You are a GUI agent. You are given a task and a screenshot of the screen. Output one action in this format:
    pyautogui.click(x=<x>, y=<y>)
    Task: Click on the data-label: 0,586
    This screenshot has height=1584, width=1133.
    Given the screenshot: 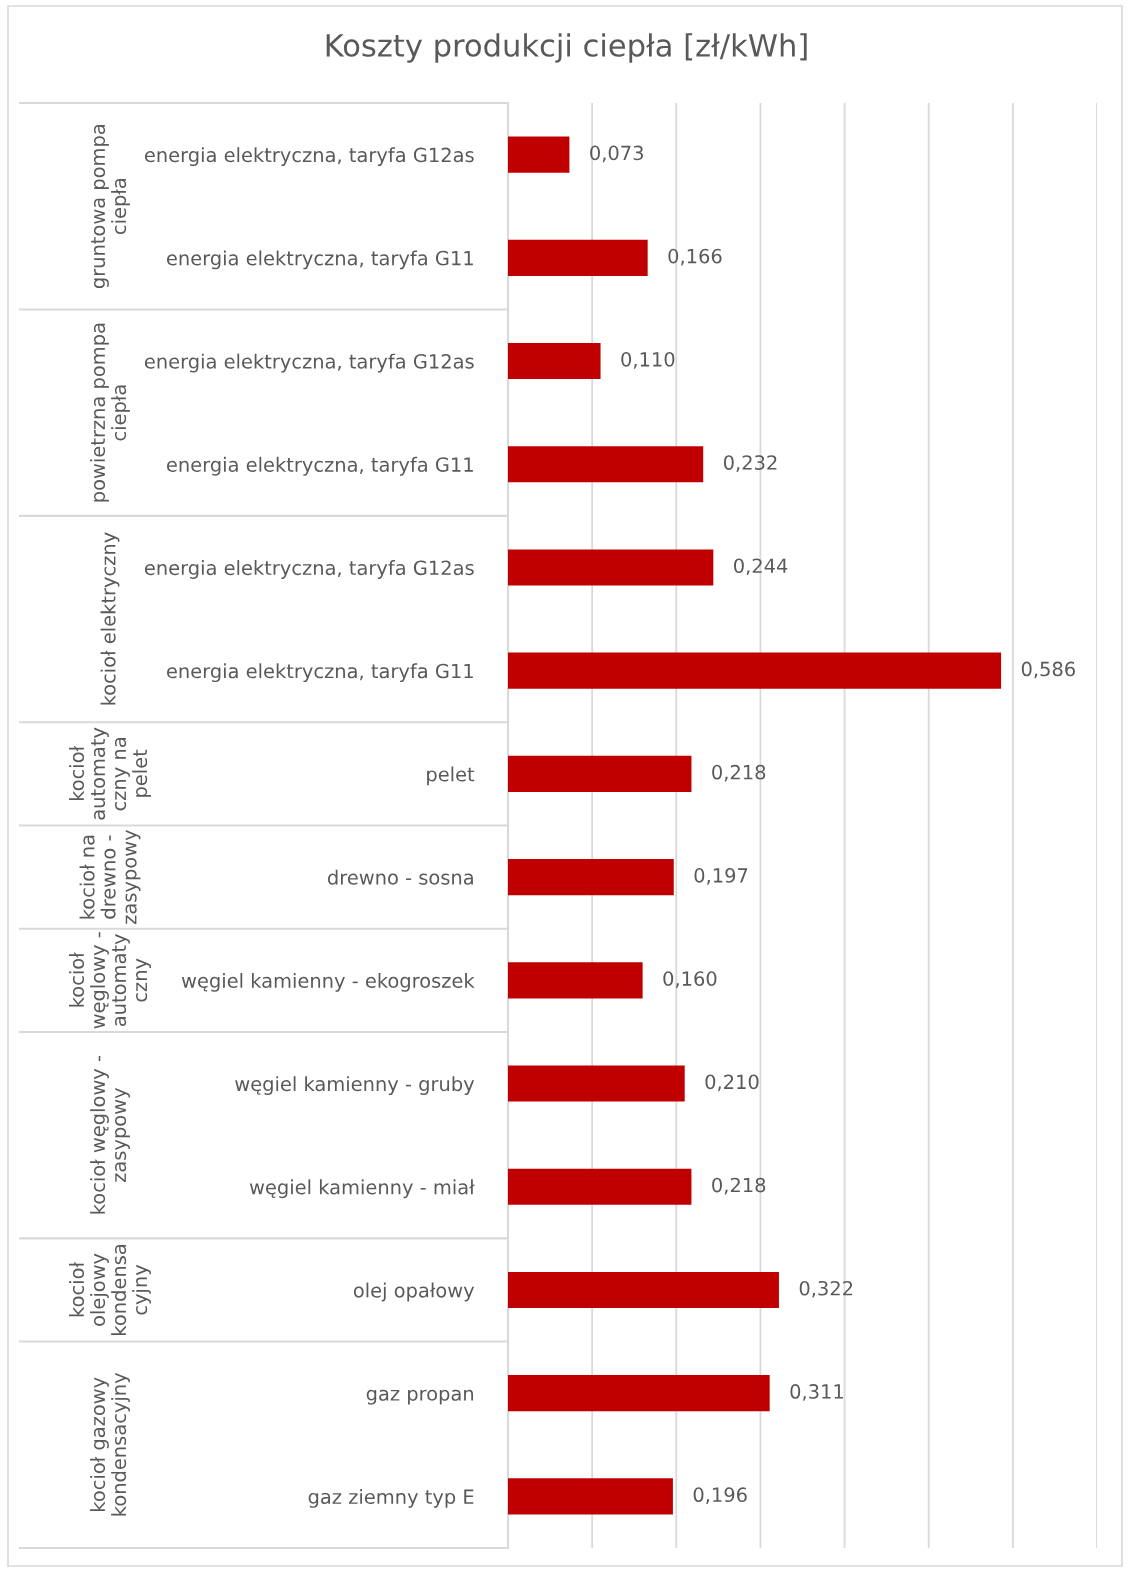 What is the action you would take?
    pyautogui.click(x=1048, y=670)
    